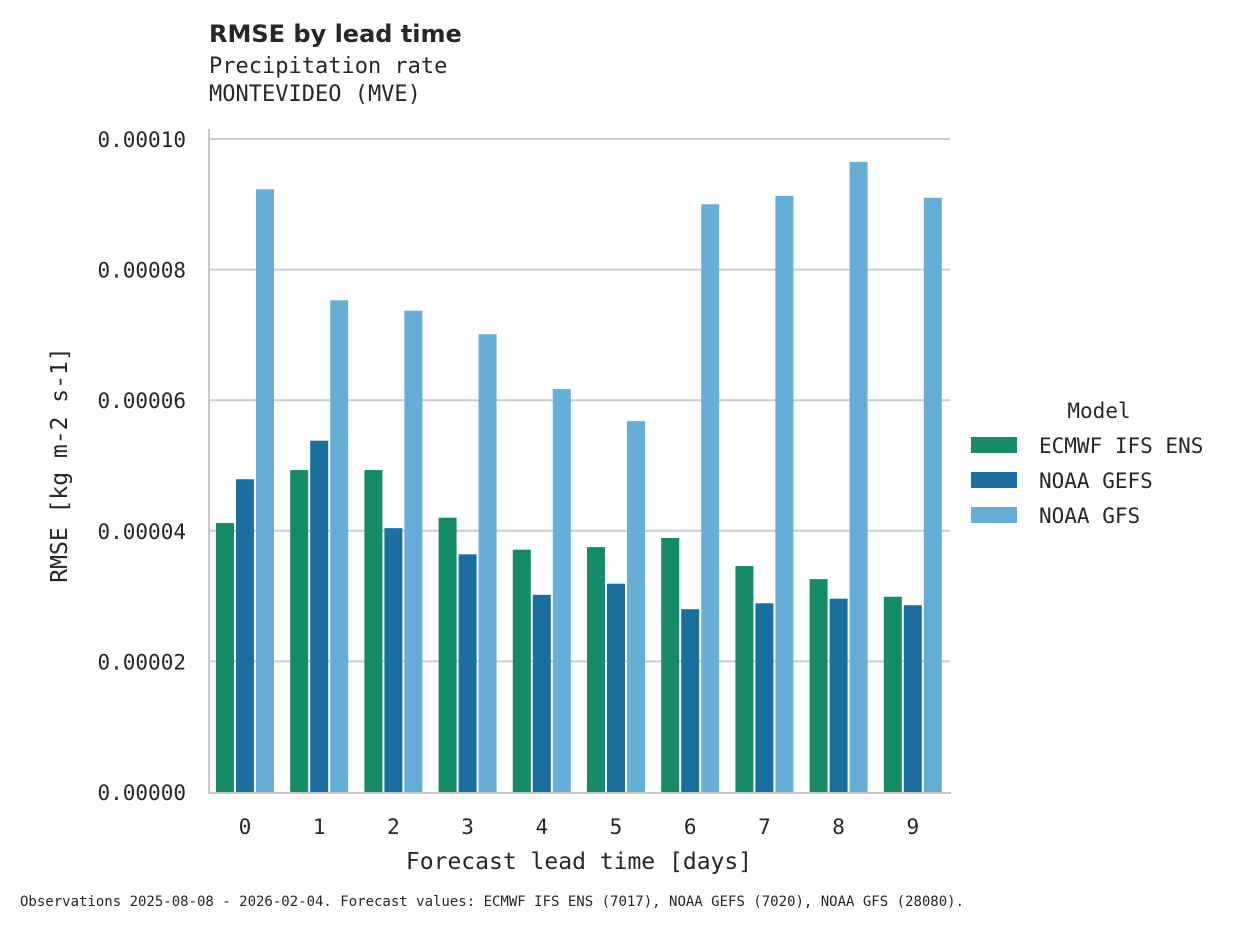 The height and width of the screenshot is (928, 1250). What do you see at coordinates (764, 827) in the screenshot?
I see `x-tick-label: 7` at bounding box center [764, 827].